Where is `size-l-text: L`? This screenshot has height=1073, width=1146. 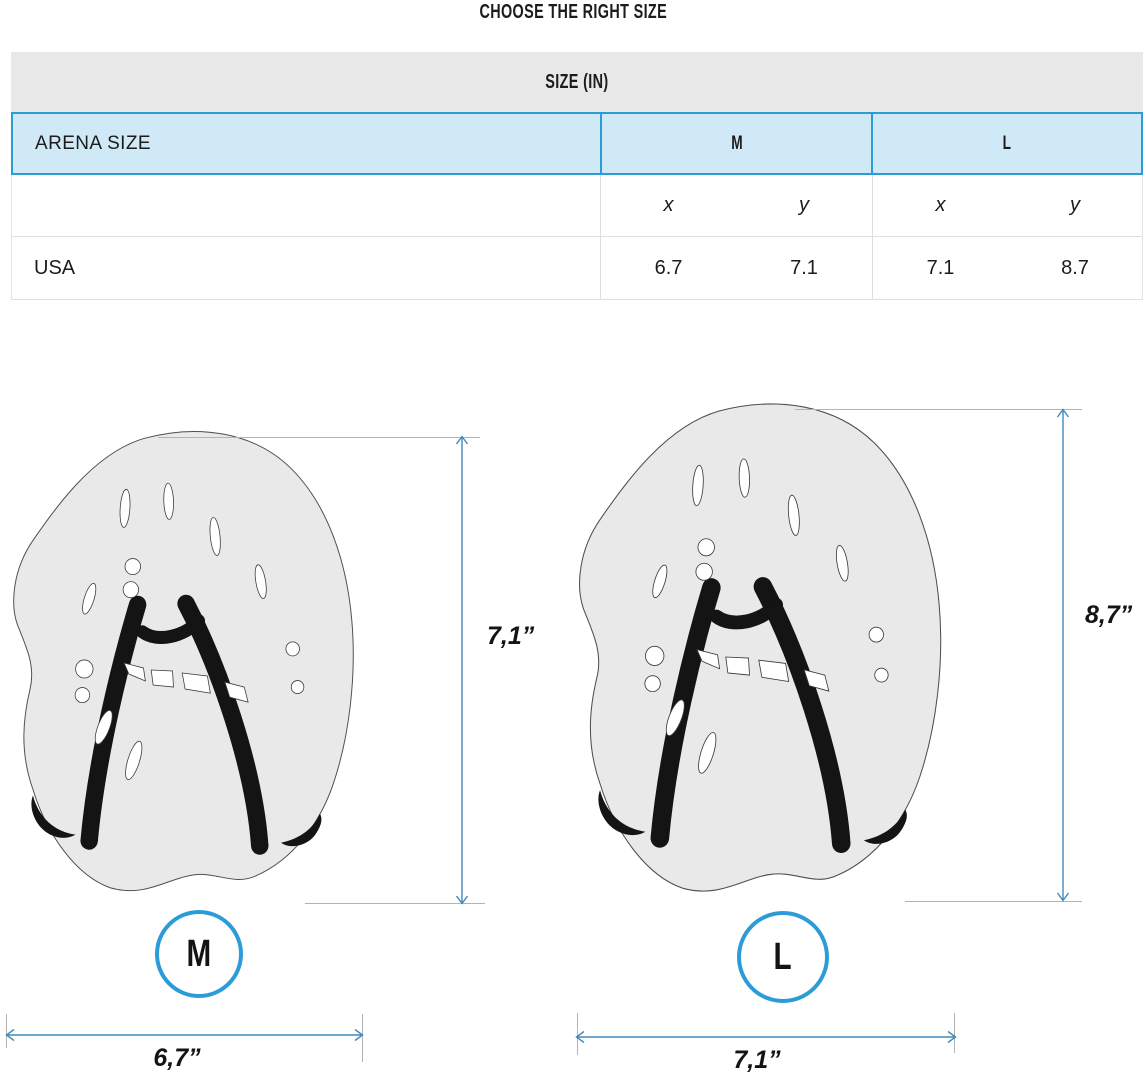 size-l-text: L is located at coordinates (1007, 143).